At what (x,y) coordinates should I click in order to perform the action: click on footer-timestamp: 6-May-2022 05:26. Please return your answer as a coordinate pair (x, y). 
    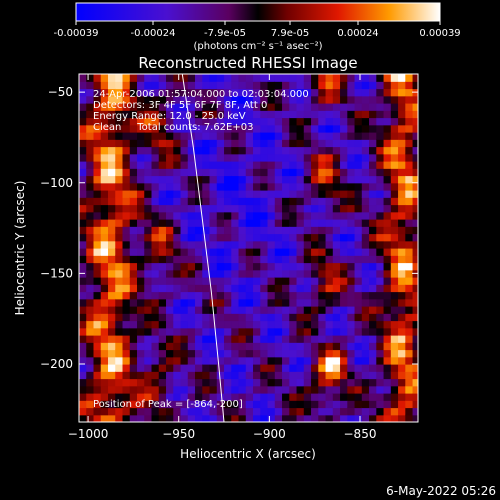
    Looking at the image, I should click on (441, 491).